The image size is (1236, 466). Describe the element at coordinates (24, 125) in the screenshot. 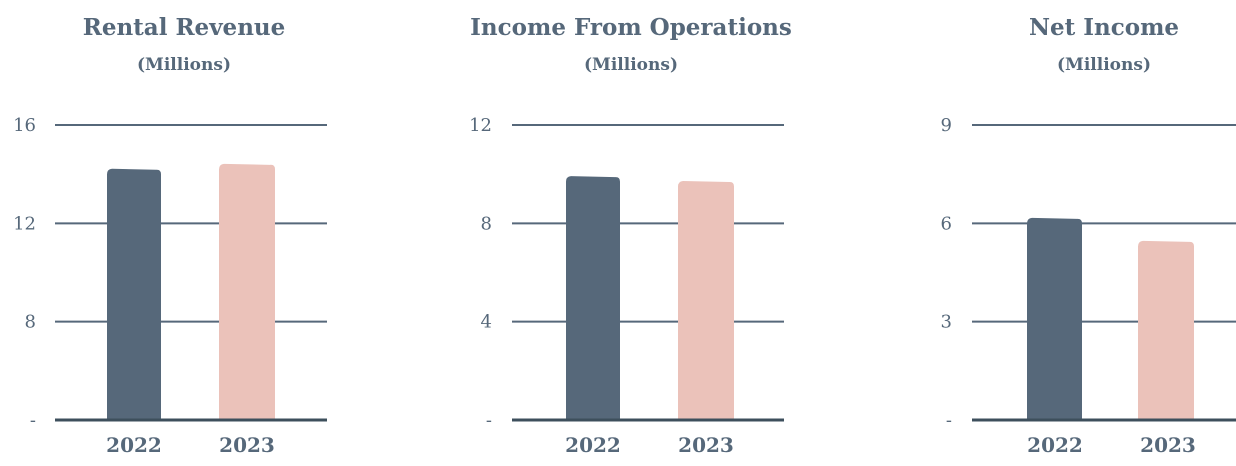

I see `y-tick-label: 16` at that location.